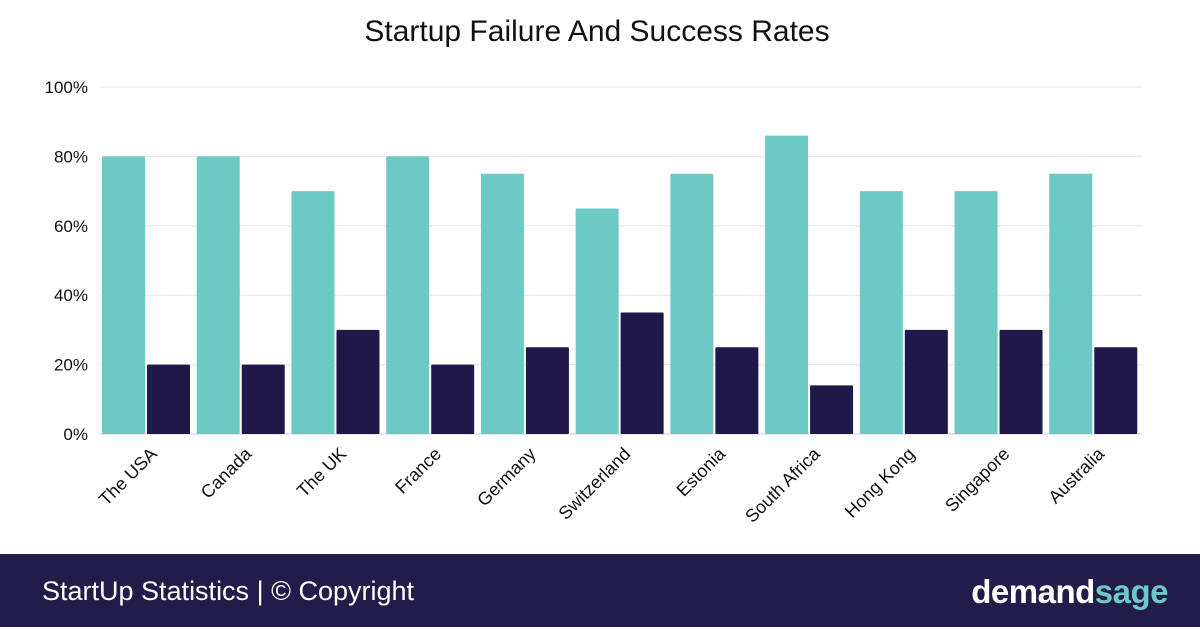 This screenshot has height=629, width=1200. I want to click on x-tick-label: The UK, so click(321, 472).